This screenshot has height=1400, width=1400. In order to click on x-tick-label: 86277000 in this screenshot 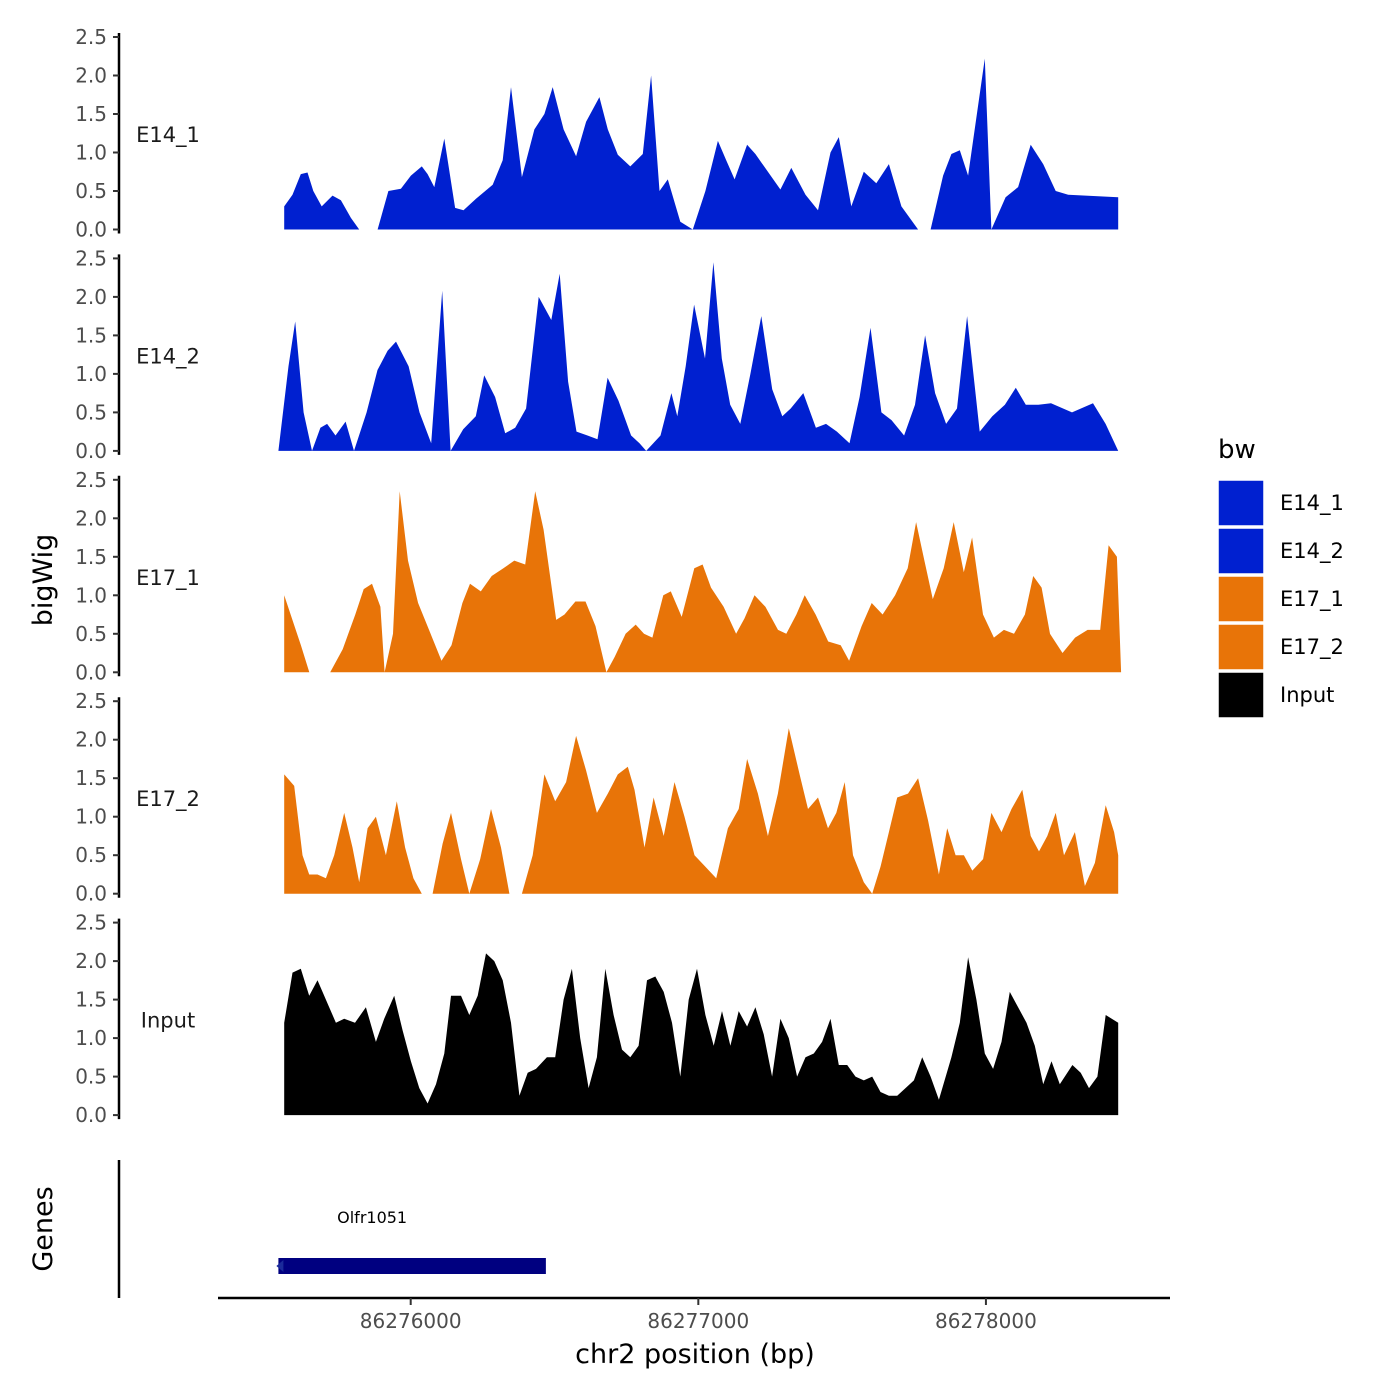, I will do `click(698, 1321)`.